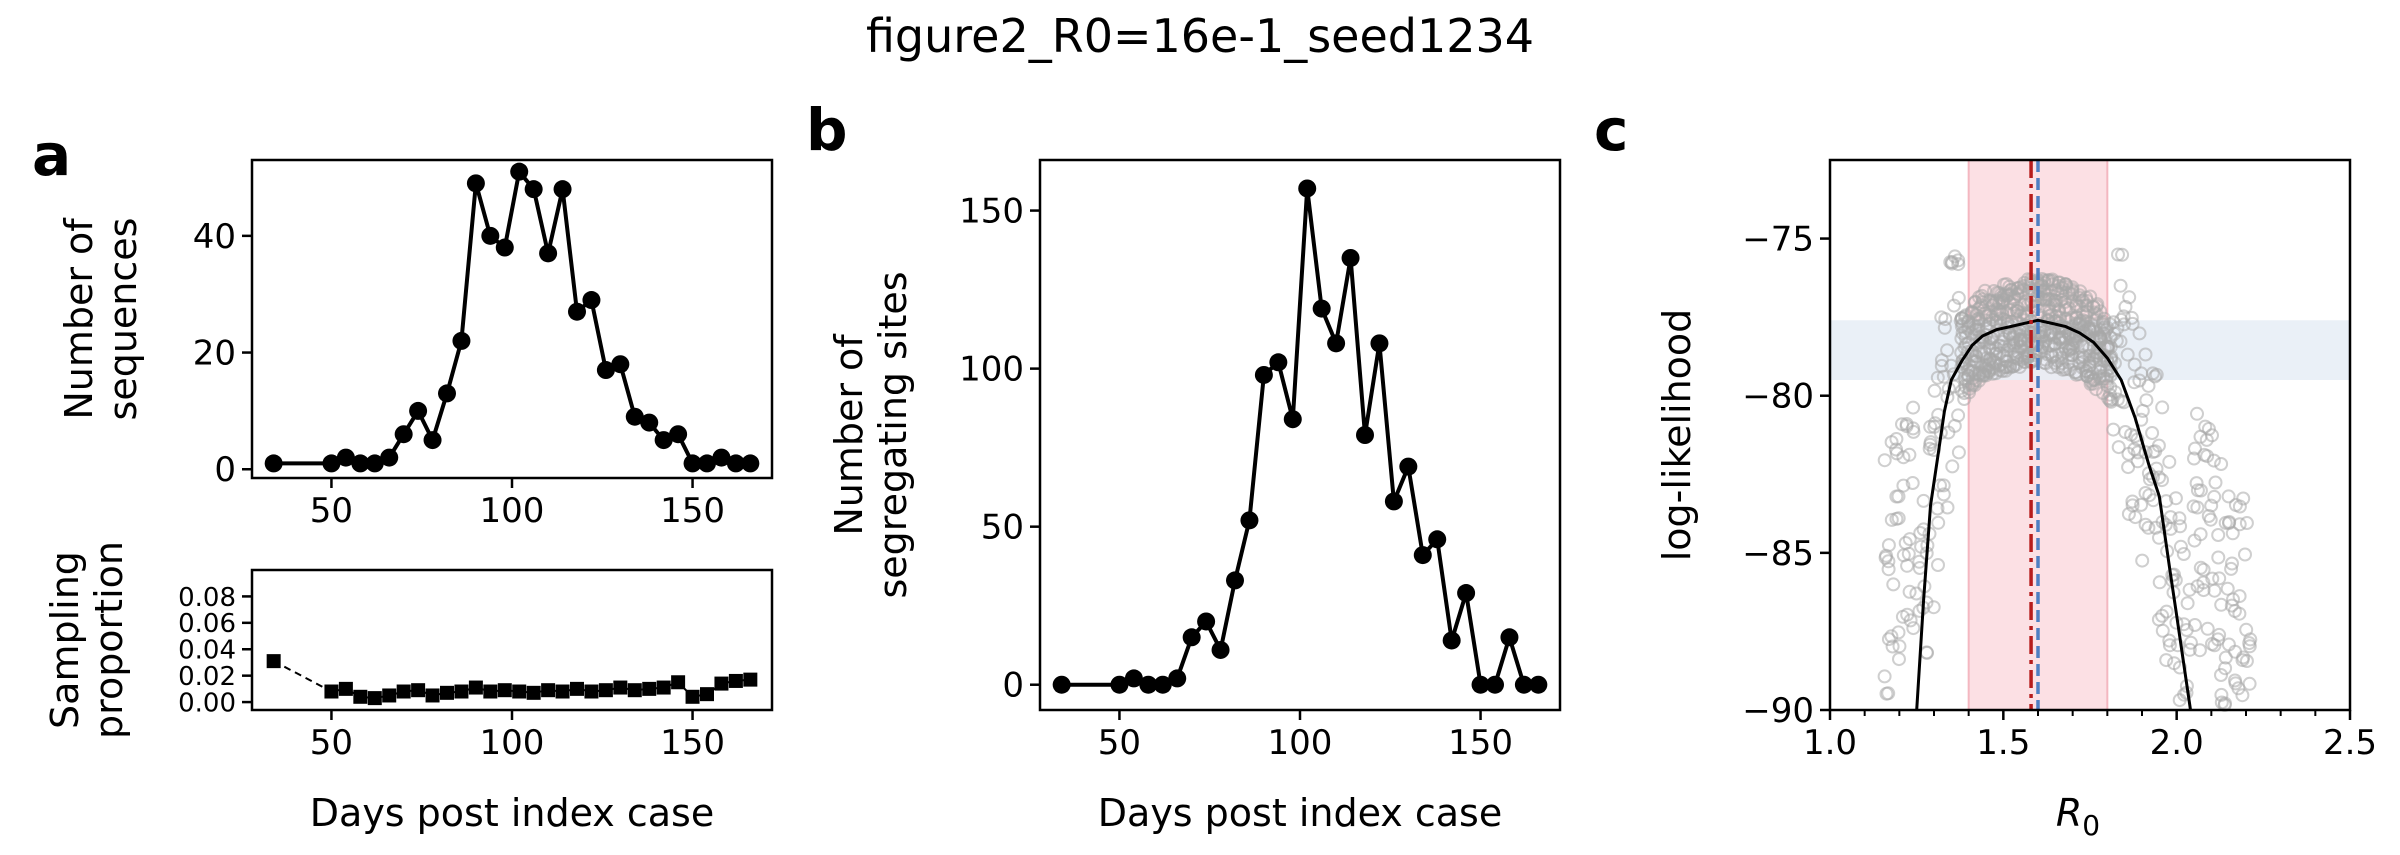  I want to click on a-top-xtick-label: 150, so click(692, 511).